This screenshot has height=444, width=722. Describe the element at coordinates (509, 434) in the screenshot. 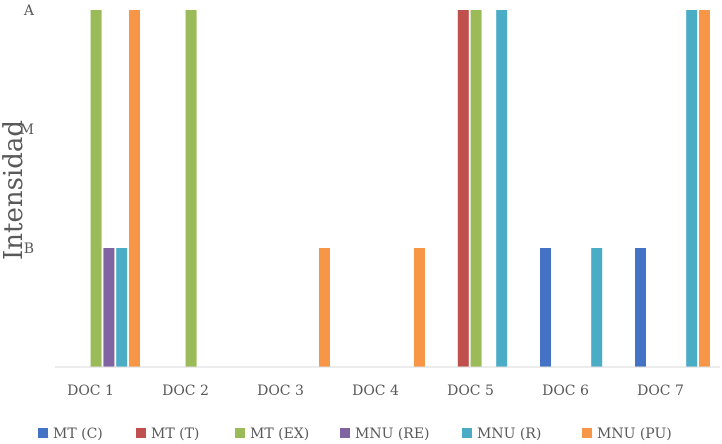

I see `legend-label: MNU (R)` at that location.